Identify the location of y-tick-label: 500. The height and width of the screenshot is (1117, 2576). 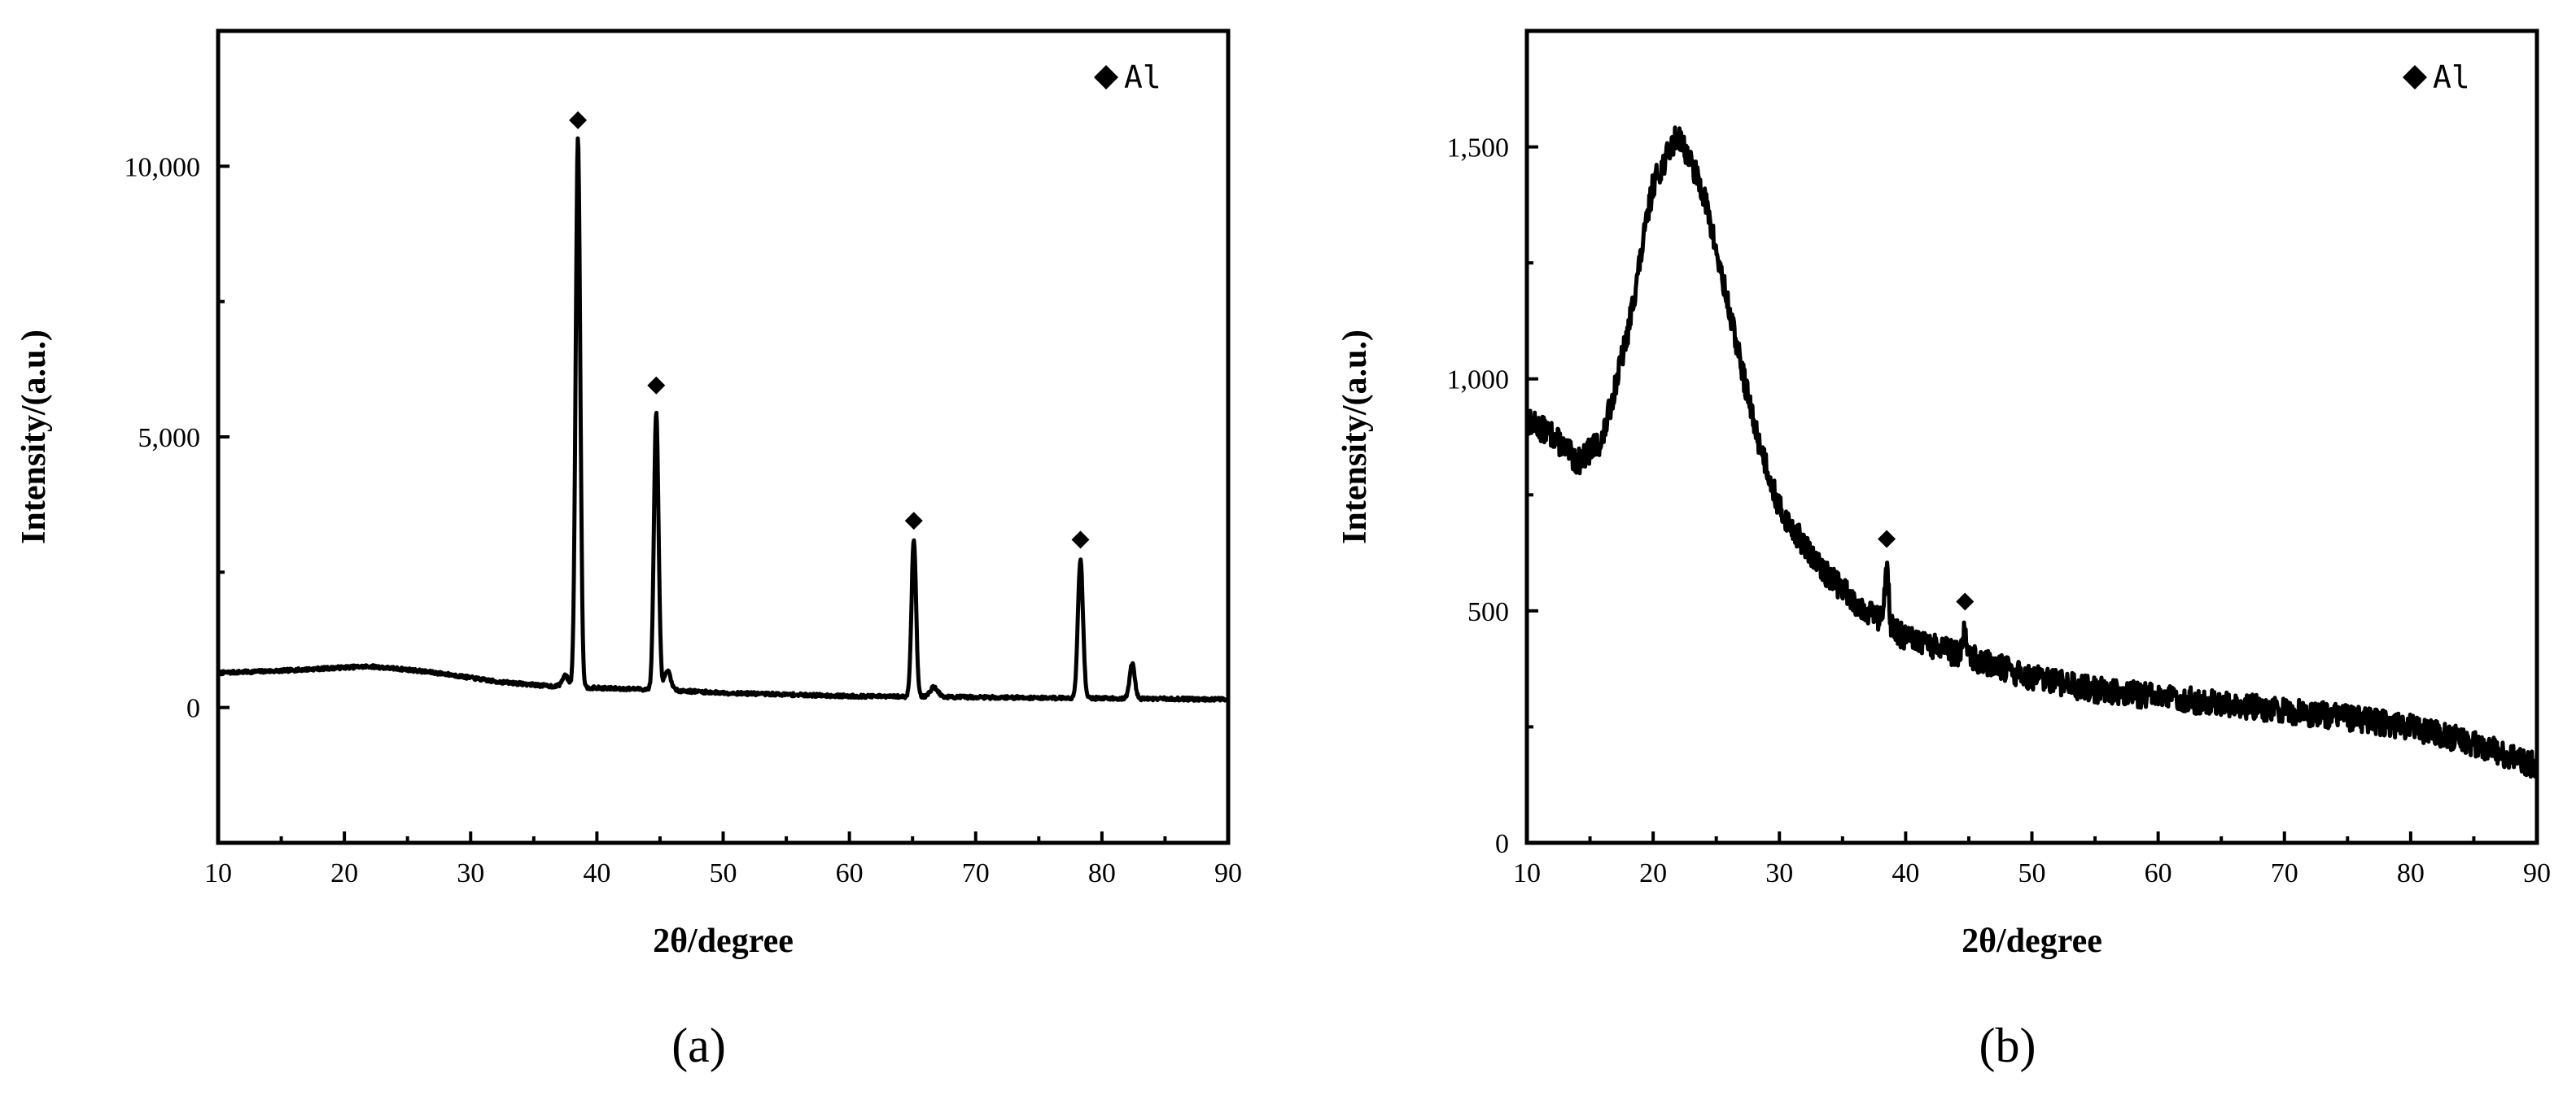
(1488, 612).